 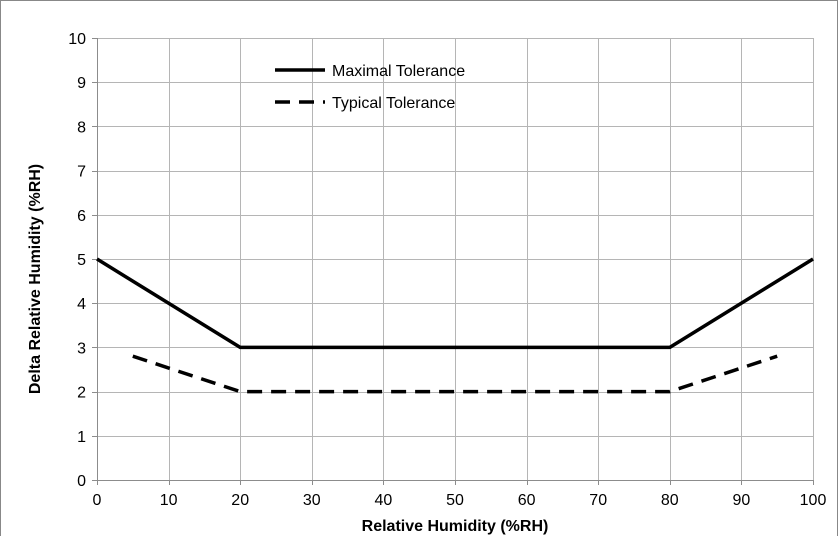 I want to click on x-tick-labels: 0 10 20 30 40 50 60 70 80 90 100, so click(x=460, y=500).